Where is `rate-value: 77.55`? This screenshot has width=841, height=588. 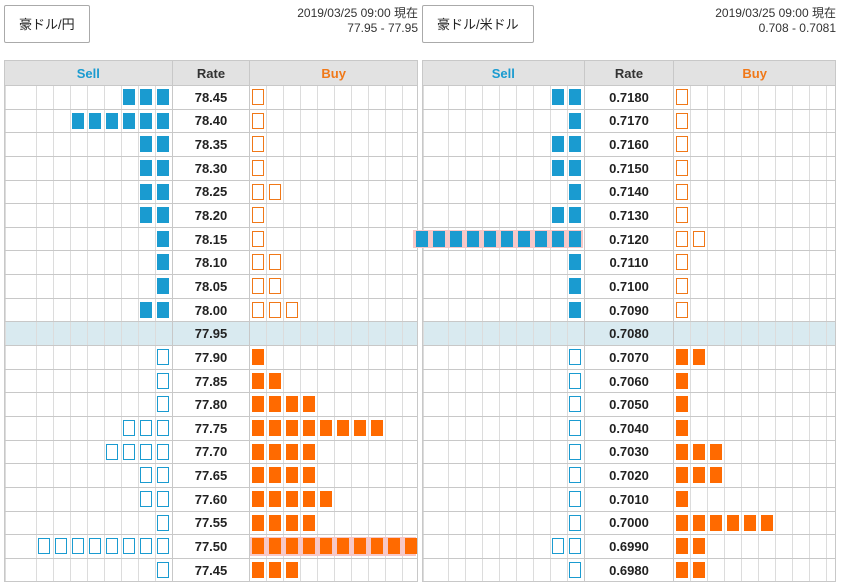 rate-value: 77.55 is located at coordinates (211, 523).